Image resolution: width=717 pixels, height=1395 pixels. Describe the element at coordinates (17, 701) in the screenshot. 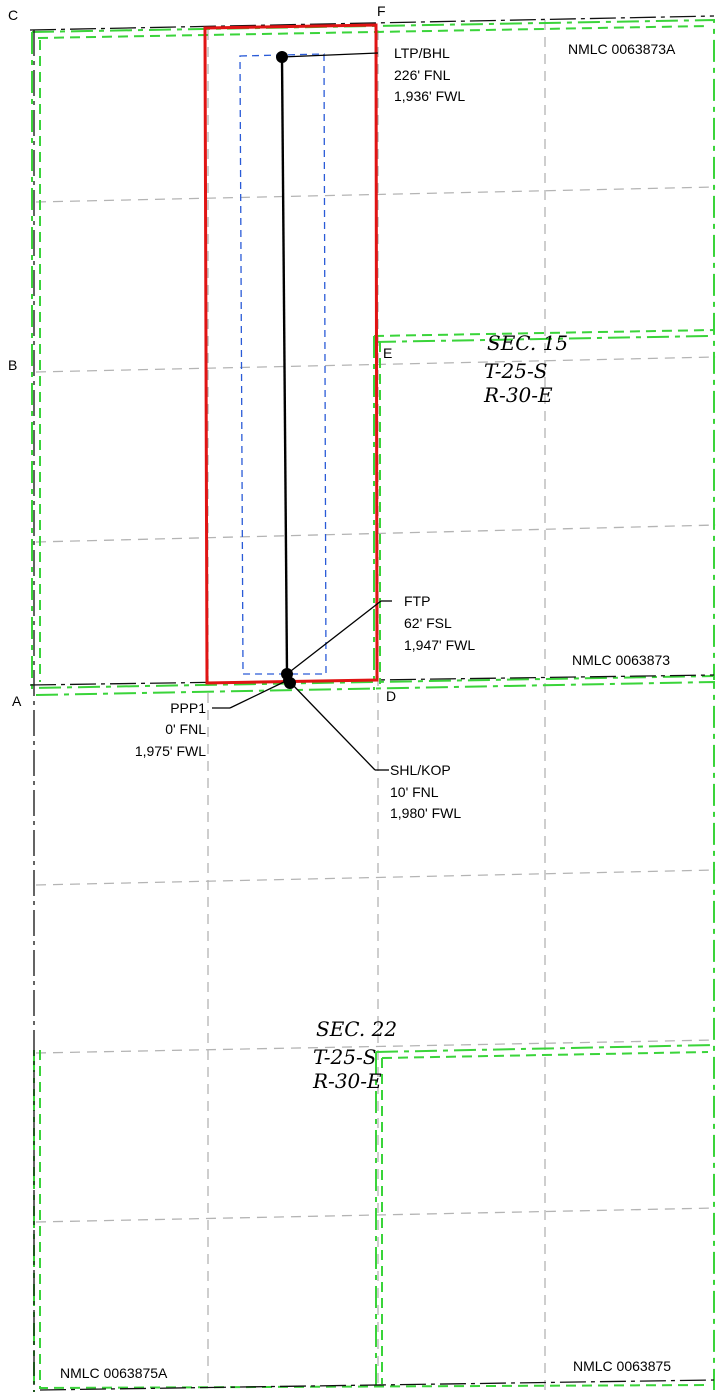

I see `corner-label-a: A` at that location.